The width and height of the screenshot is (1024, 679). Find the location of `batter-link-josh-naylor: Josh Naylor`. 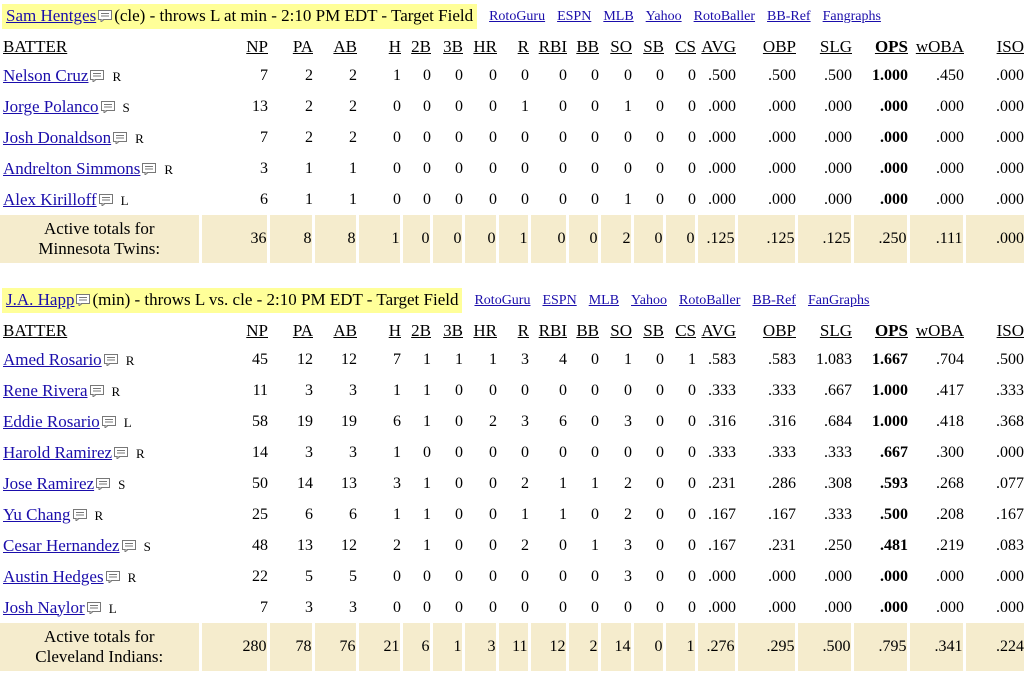

batter-link-josh-naylor: Josh Naylor is located at coordinates (44, 607).